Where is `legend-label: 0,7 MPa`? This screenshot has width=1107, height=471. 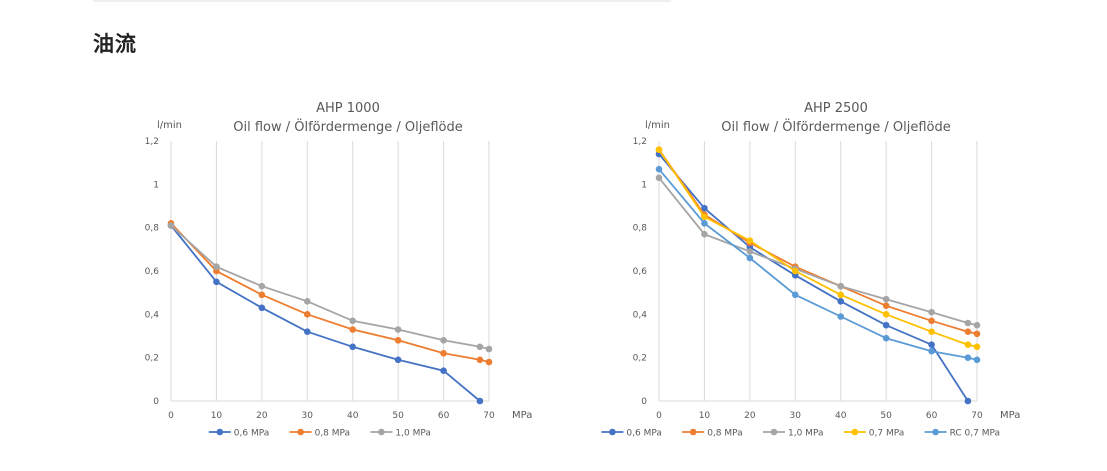 legend-label: 0,7 MPa is located at coordinates (886, 434).